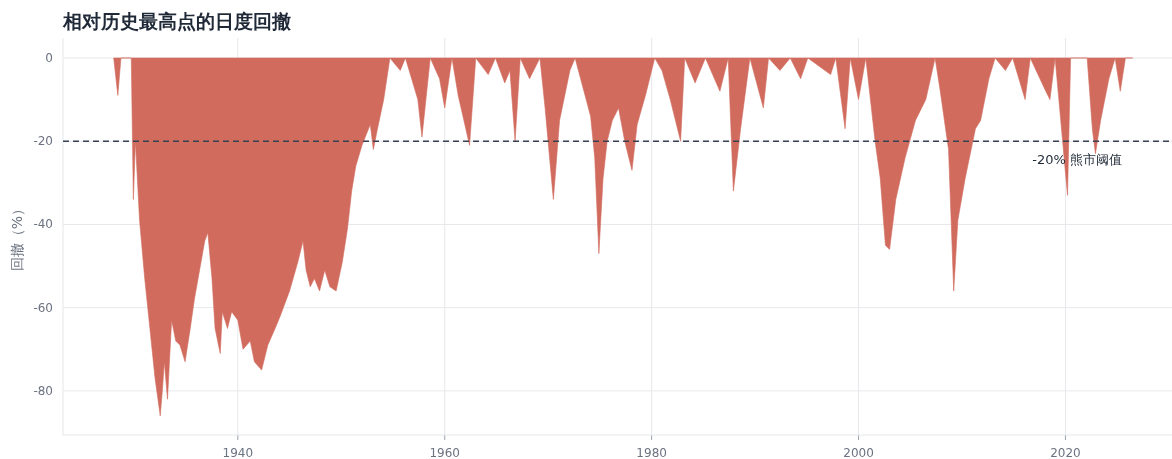 The image size is (1172, 459). I want to click on chart-title: 相对历史最高点的日度回撤, so click(176, 21).